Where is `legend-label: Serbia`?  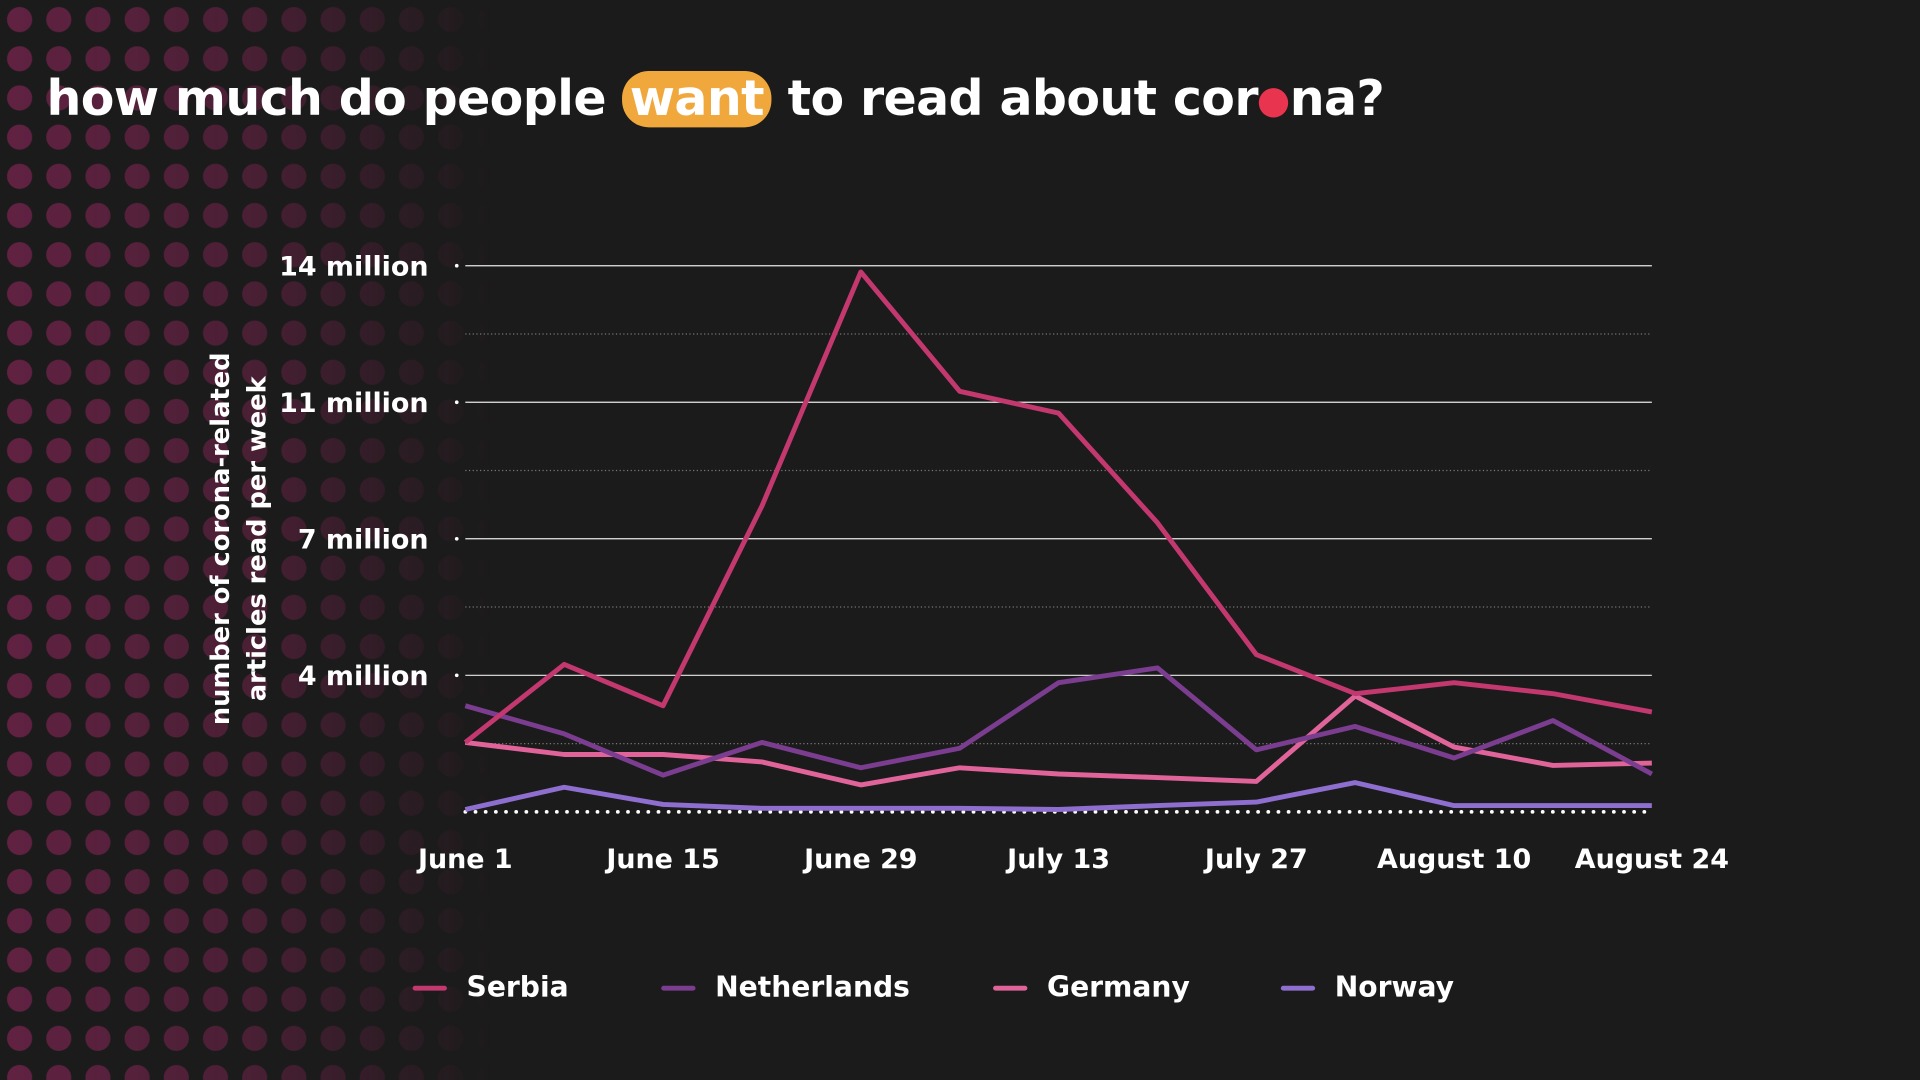
legend-label: Serbia is located at coordinates (517, 988).